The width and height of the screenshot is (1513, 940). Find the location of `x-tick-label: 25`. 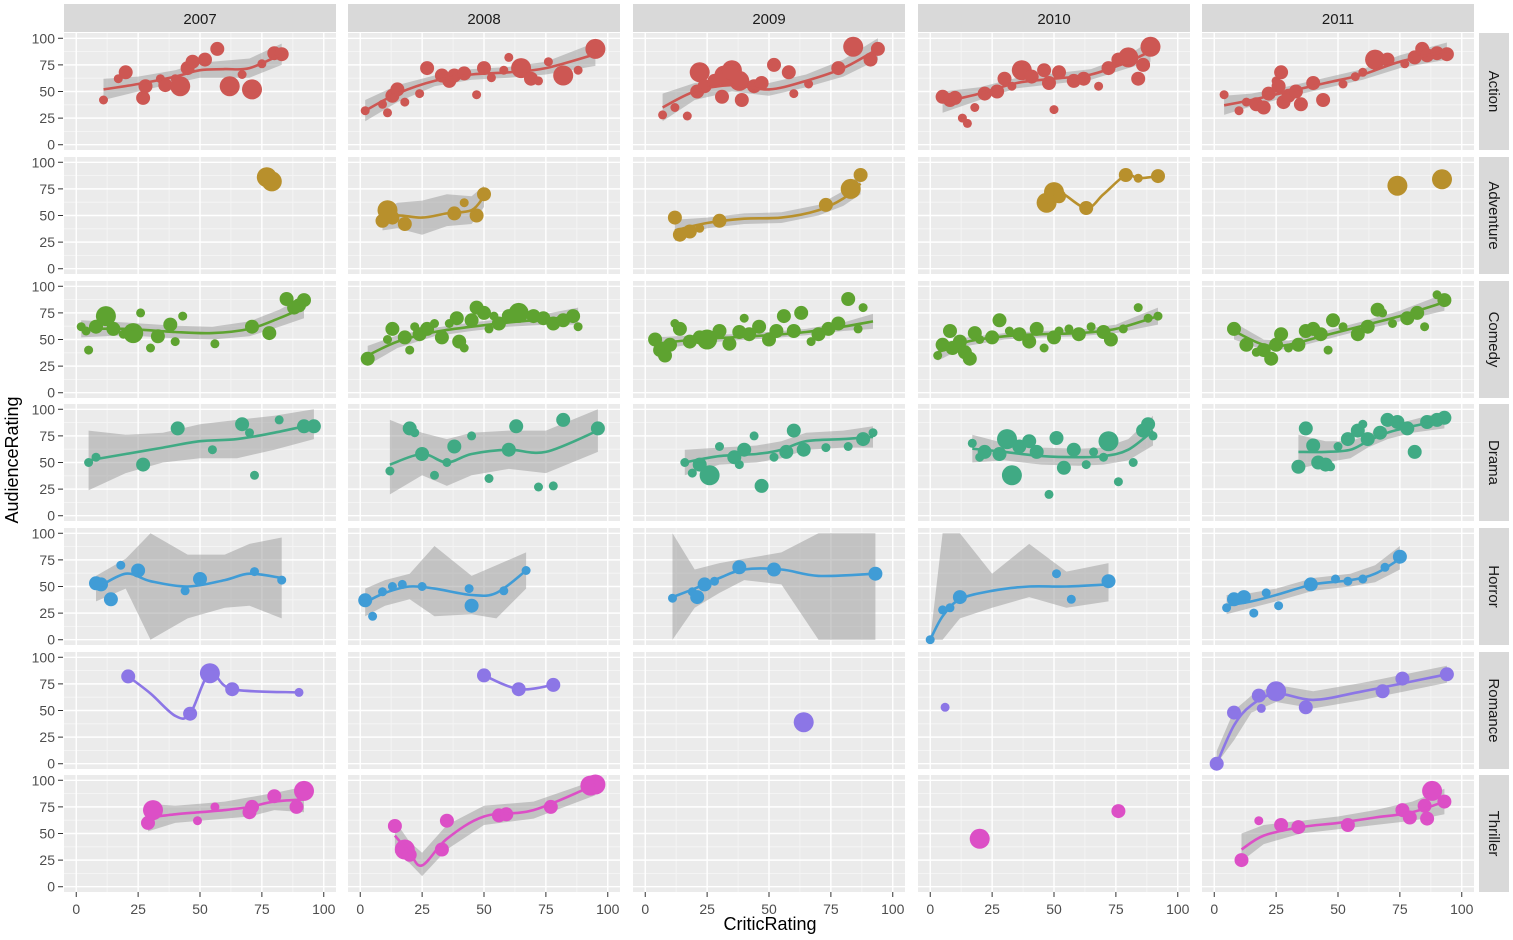

x-tick-label: 25 is located at coordinates (707, 909).